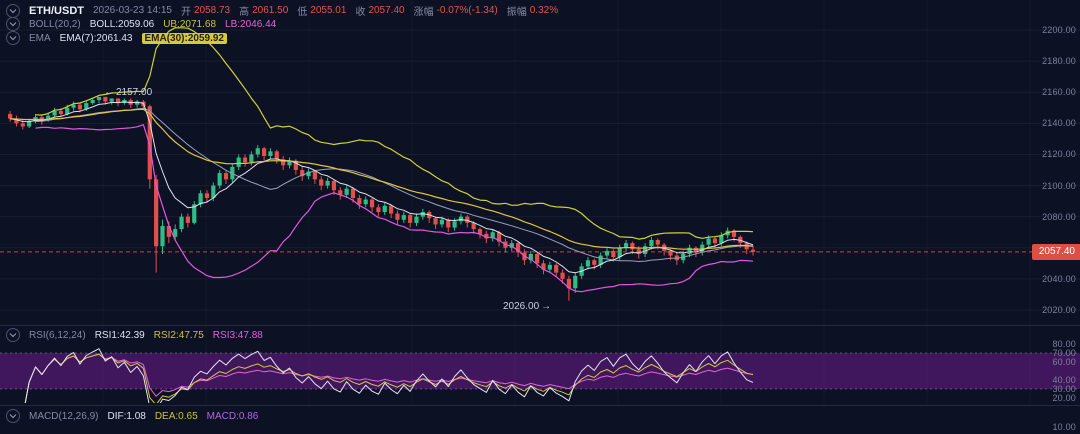 This screenshot has width=1080, height=434. Describe the element at coordinates (251, 24) in the screenshot. I see `boll-lb-value: LB:2046.44` at that location.